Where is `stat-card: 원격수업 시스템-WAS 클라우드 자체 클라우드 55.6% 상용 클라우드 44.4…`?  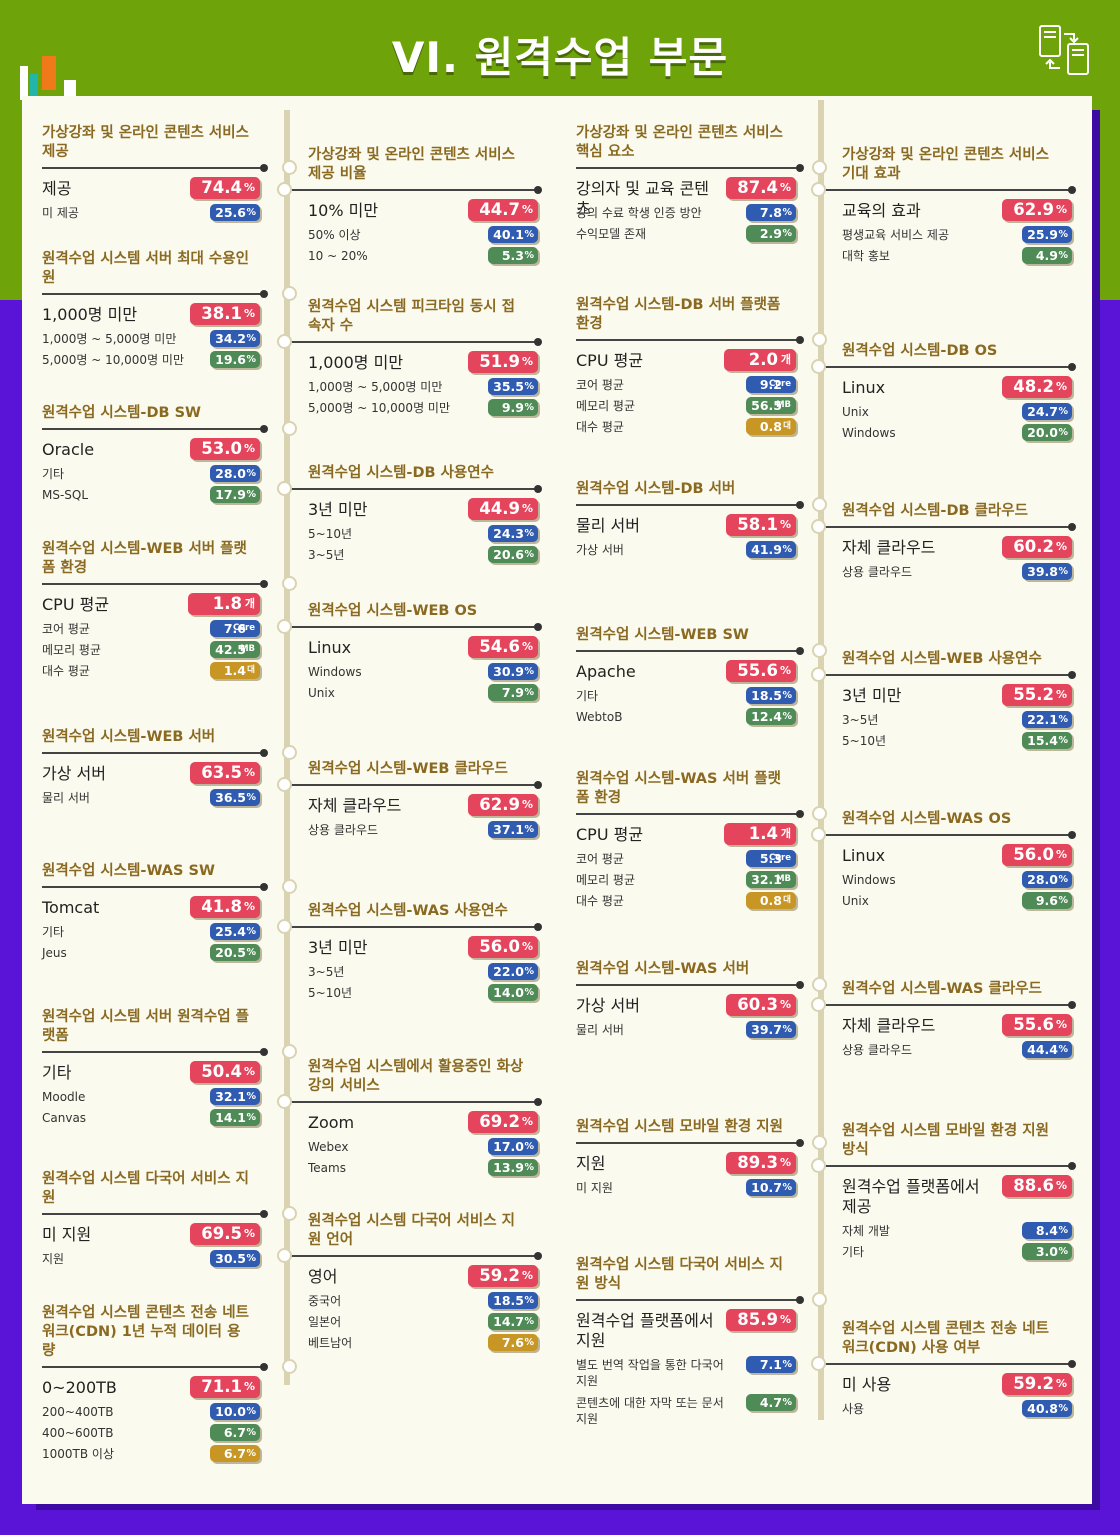 stat-card: 원격수업 시스템-WAS 클라우드 자체 클라우드 55.6% 상용 클라우드 44.4… is located at coordinates (943, 1019).